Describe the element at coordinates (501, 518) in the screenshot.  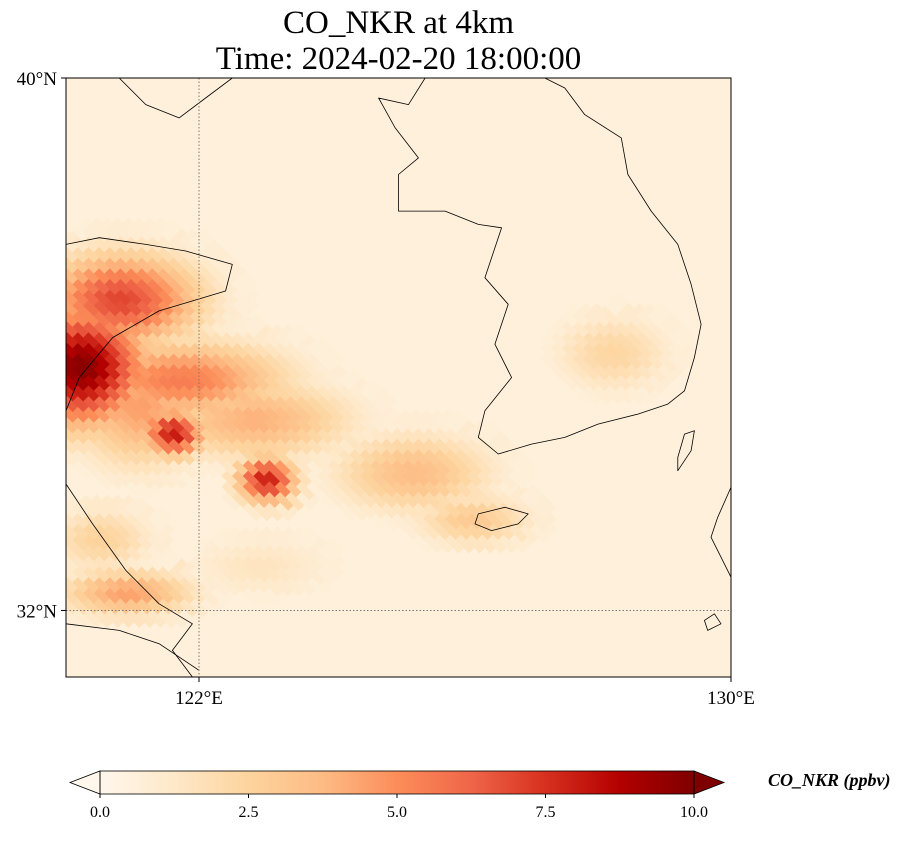
I see `coastline-jeju` at that location.